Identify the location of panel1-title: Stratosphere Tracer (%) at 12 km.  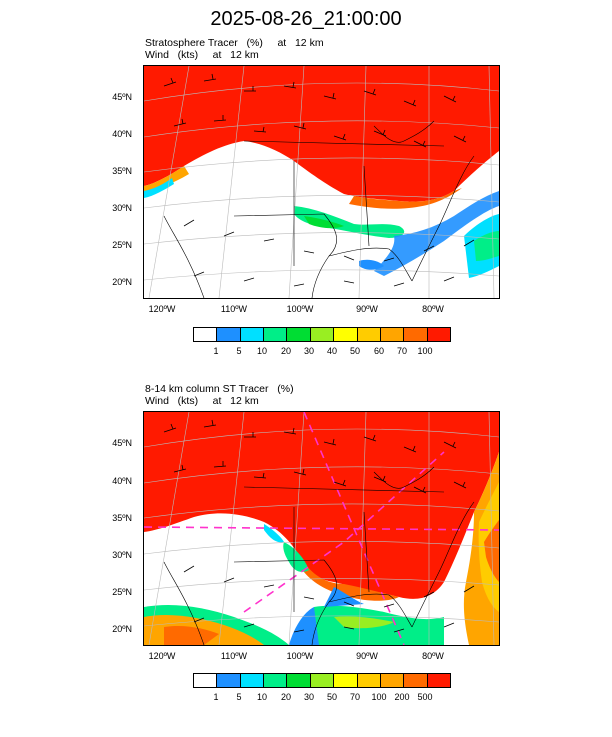
(234, 43).